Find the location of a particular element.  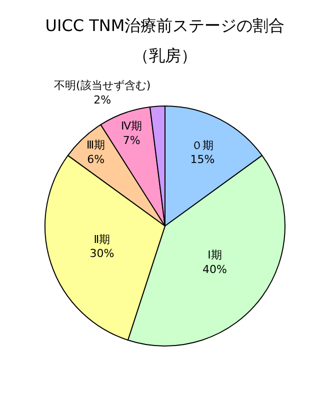

data-label: 15% is located at coordinates (202, 159).